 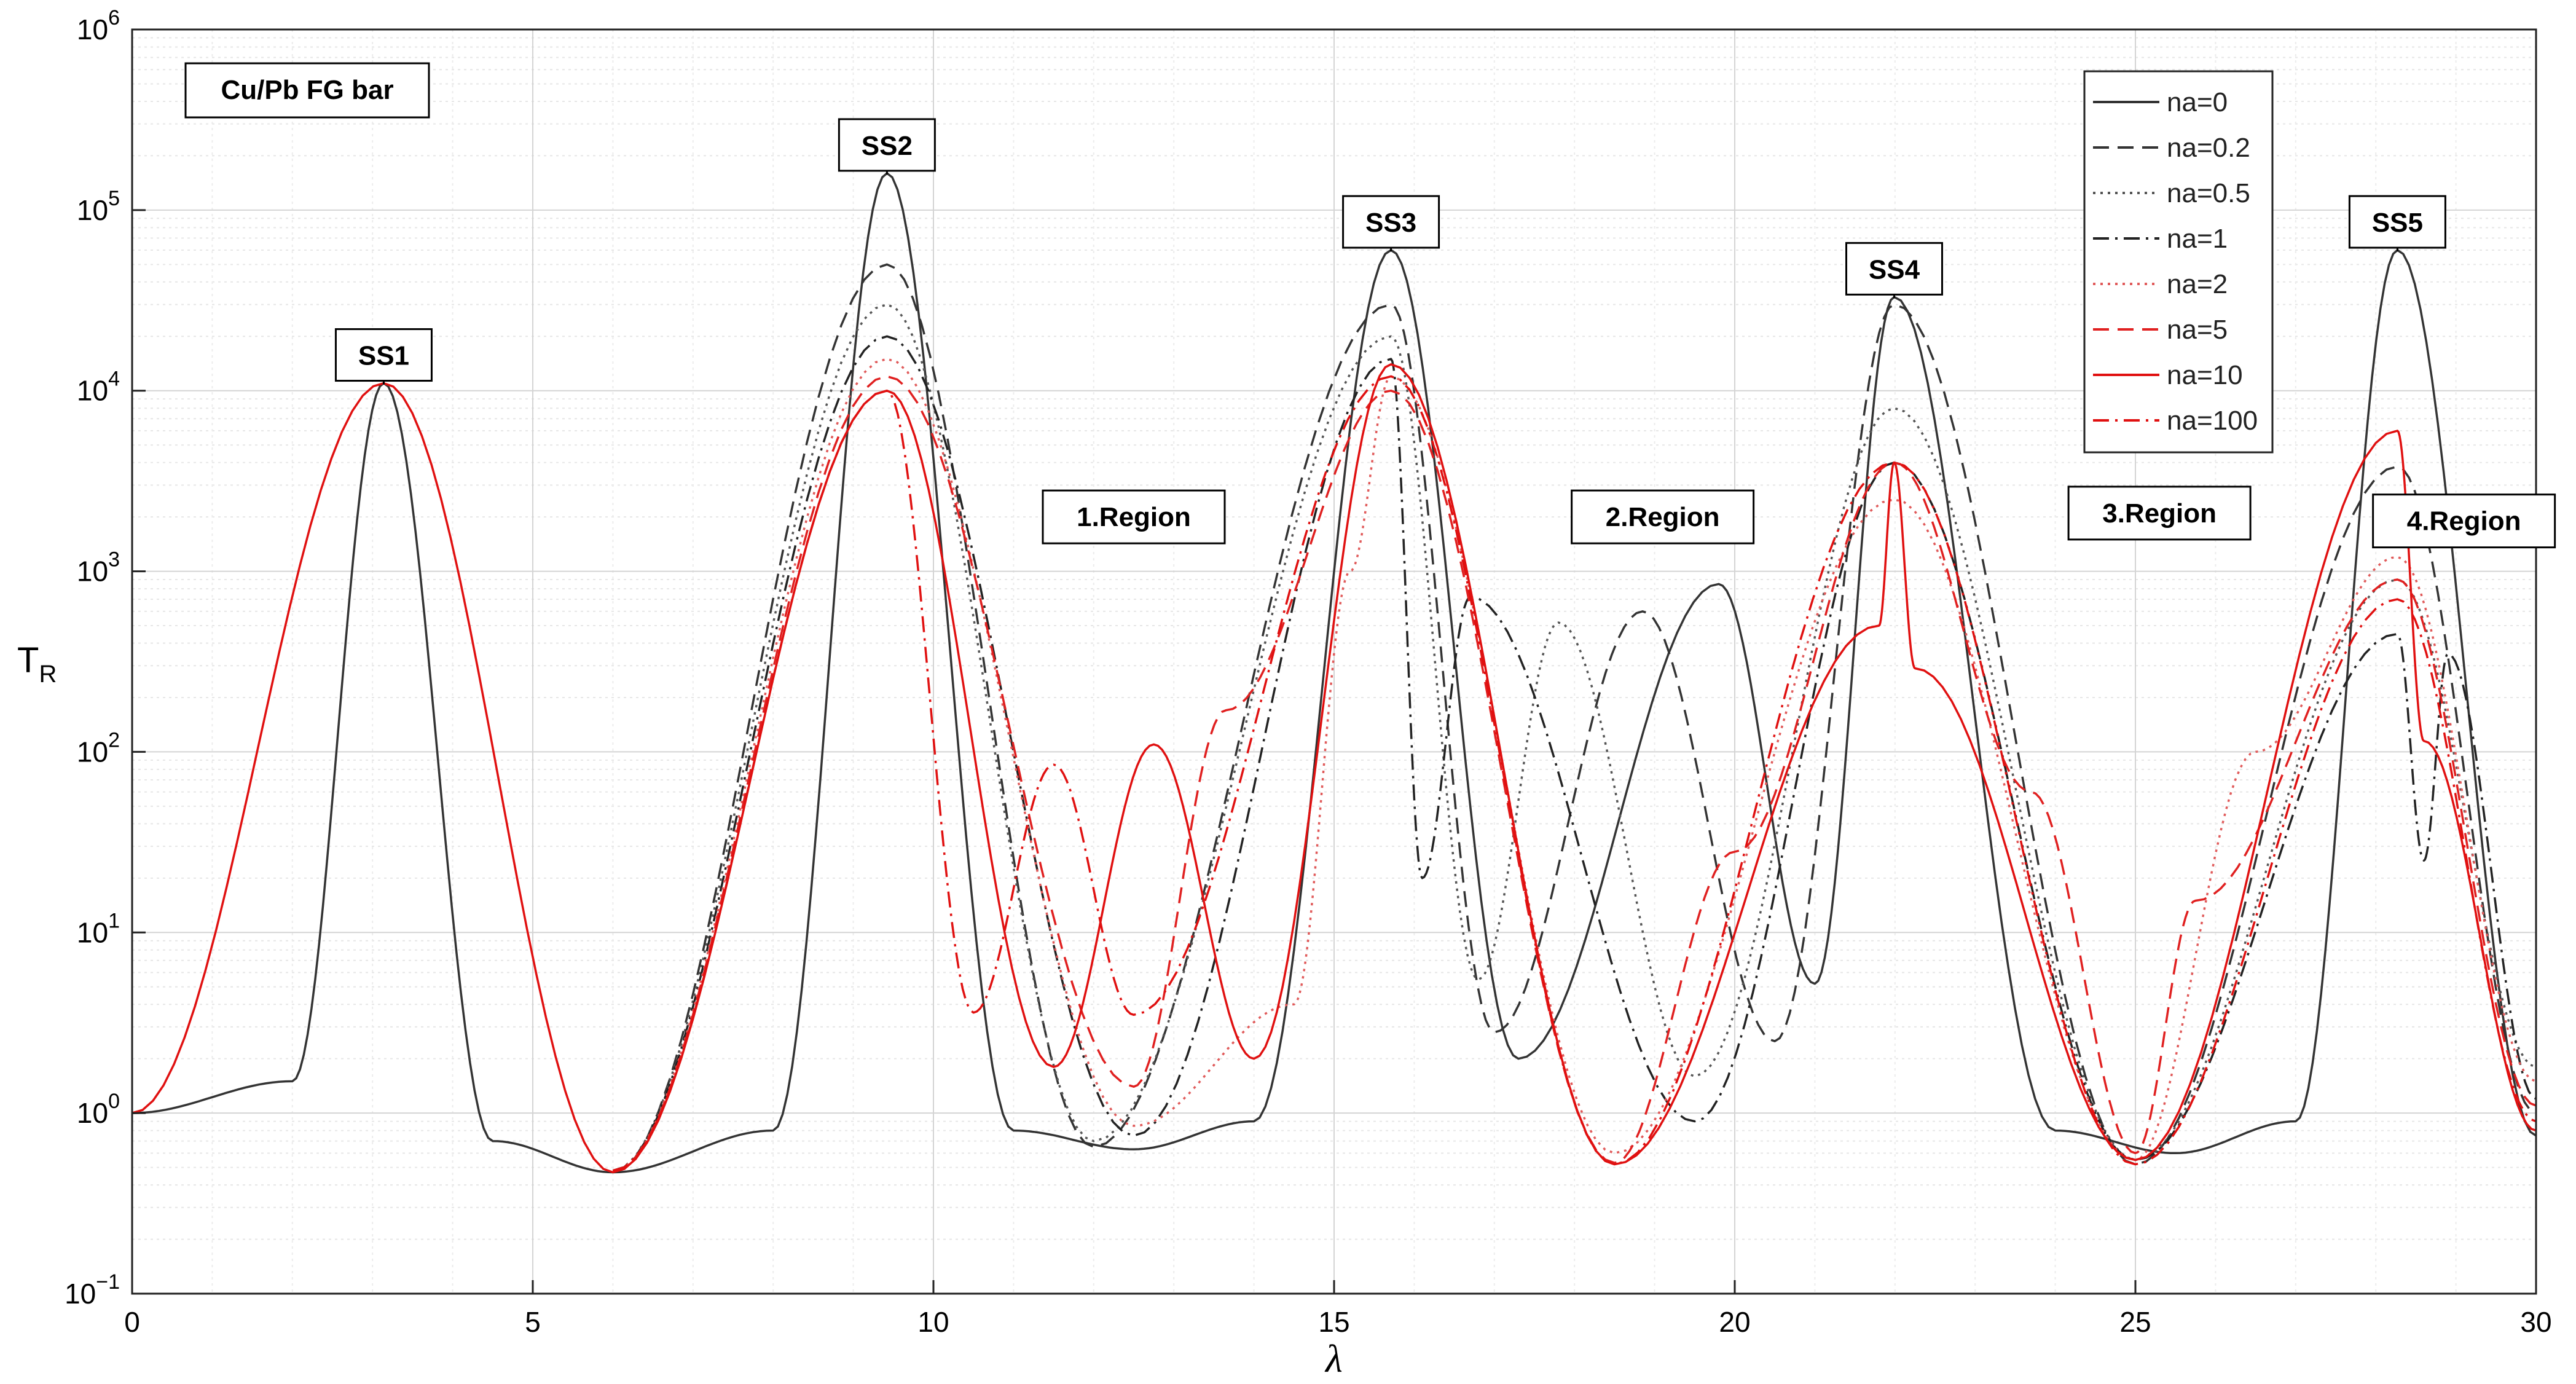 I want to click on y-tick-exponent: 6, so click(x=114, y=17).